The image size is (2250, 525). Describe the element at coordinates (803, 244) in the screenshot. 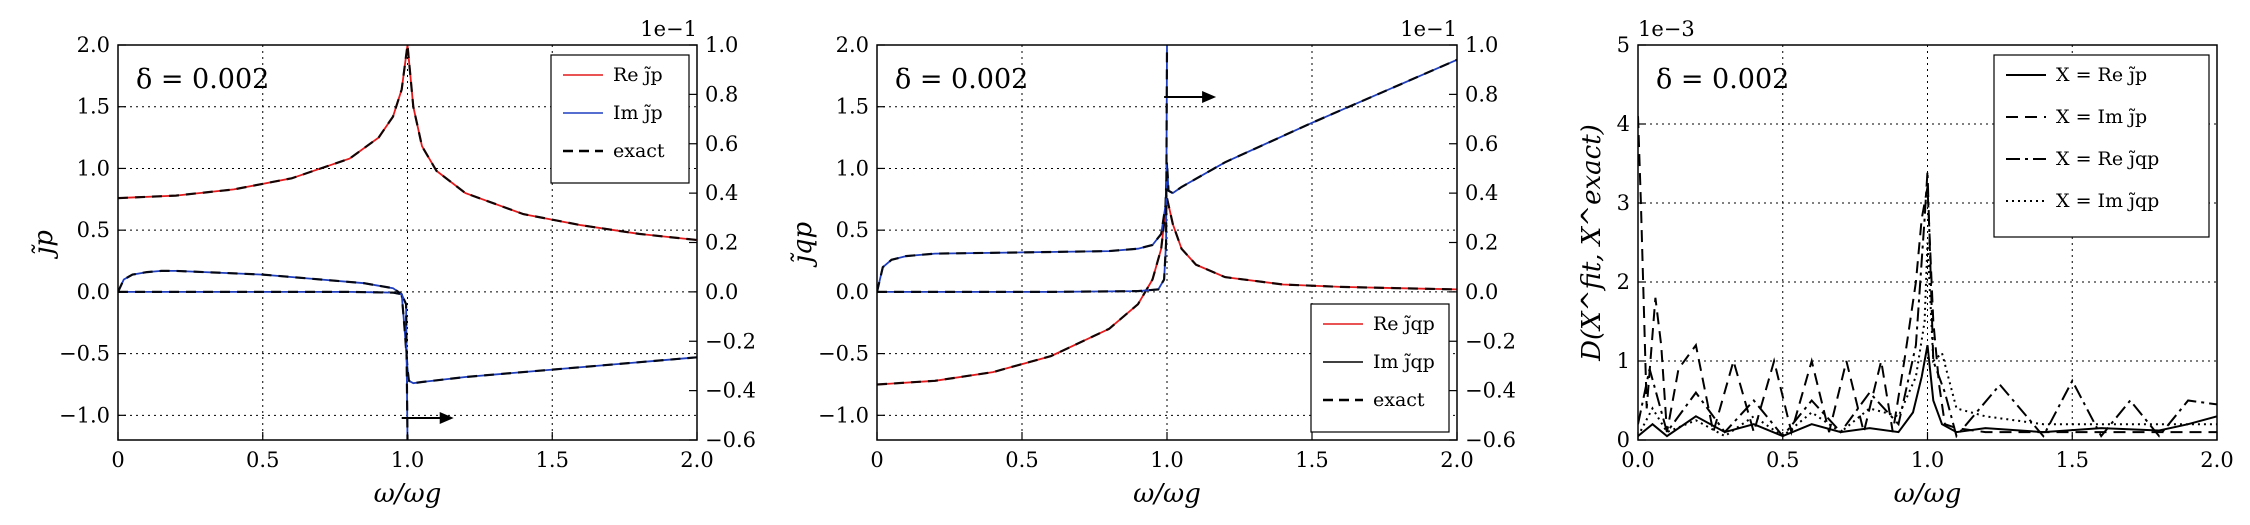

I see `y-axis-label: j̃qp` at that location.